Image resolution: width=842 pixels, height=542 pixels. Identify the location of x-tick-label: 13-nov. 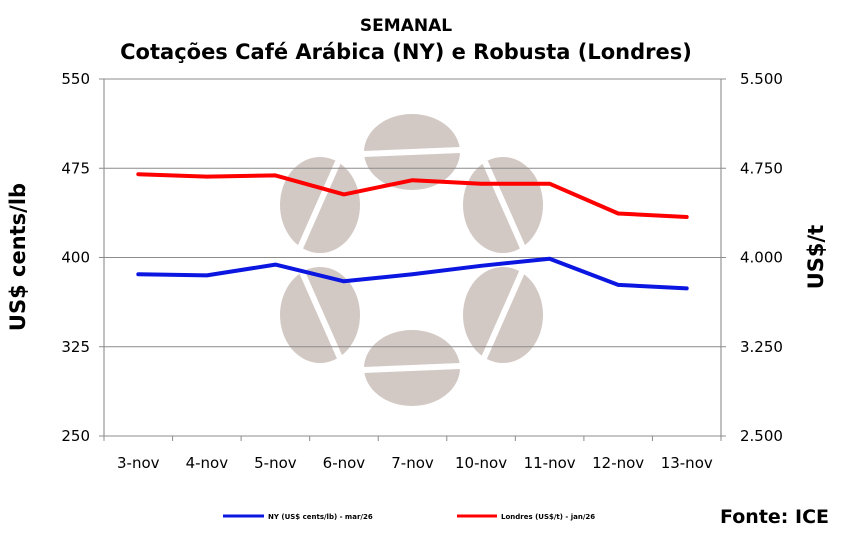
(687, 463).